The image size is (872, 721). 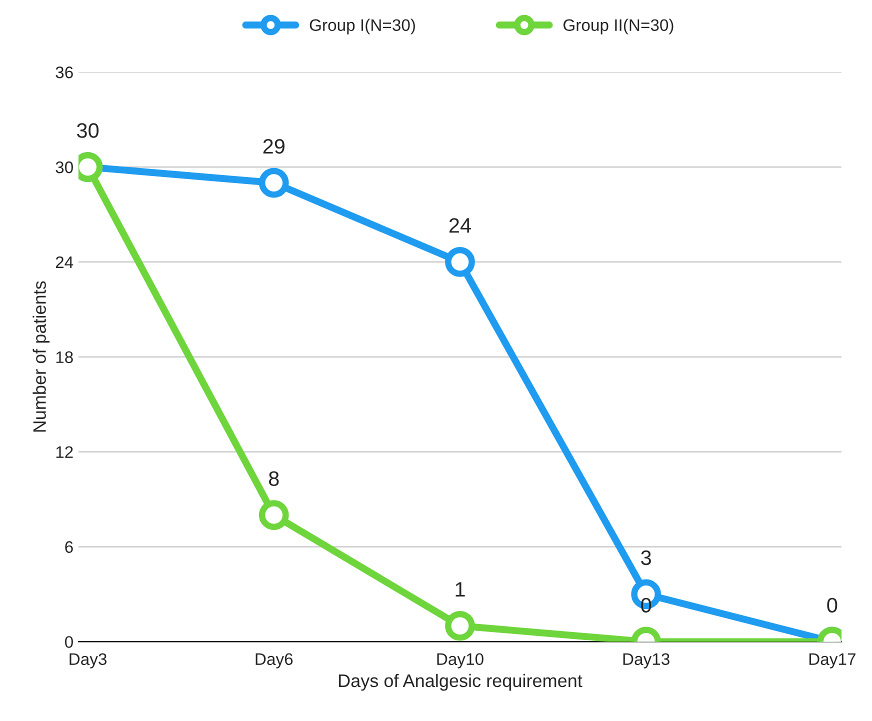 I want to click on y-tick-label: 12, so click(x=64, y=452).